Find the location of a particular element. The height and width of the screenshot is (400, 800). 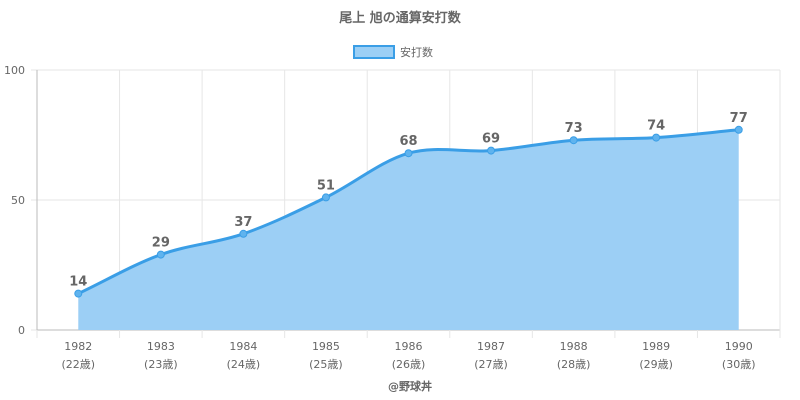

x-tick-sublabel: (30歳) is located at coordinates (739, 364).